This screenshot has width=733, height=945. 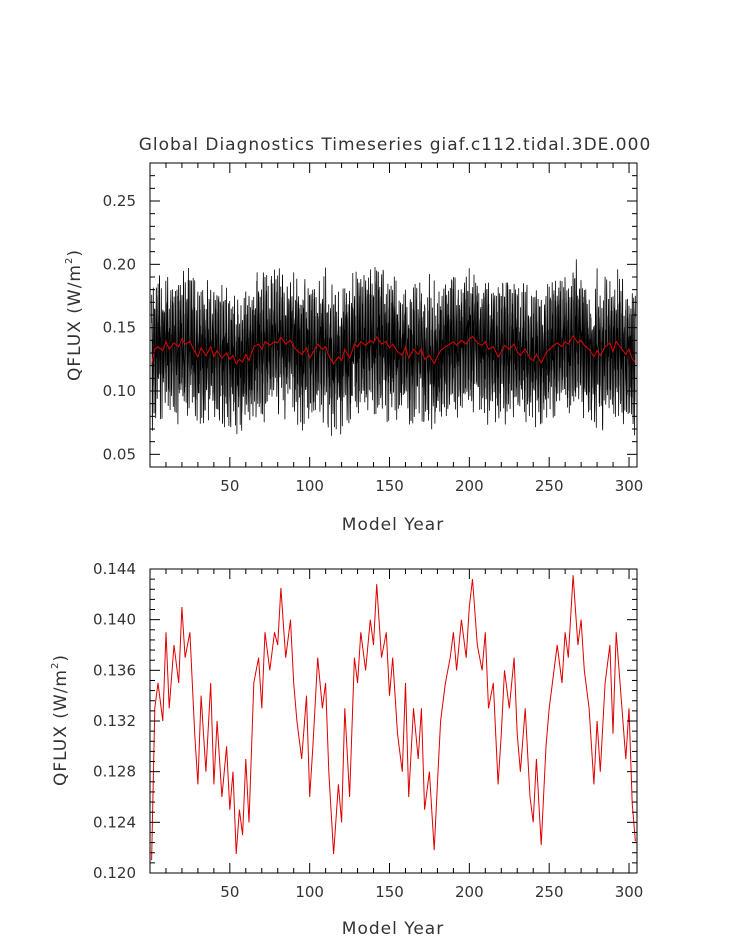 What do you see at coordinates (114, 620) in the screenshot?
I see `y-tick-label: 0.140` at bounding box center [114, 620].